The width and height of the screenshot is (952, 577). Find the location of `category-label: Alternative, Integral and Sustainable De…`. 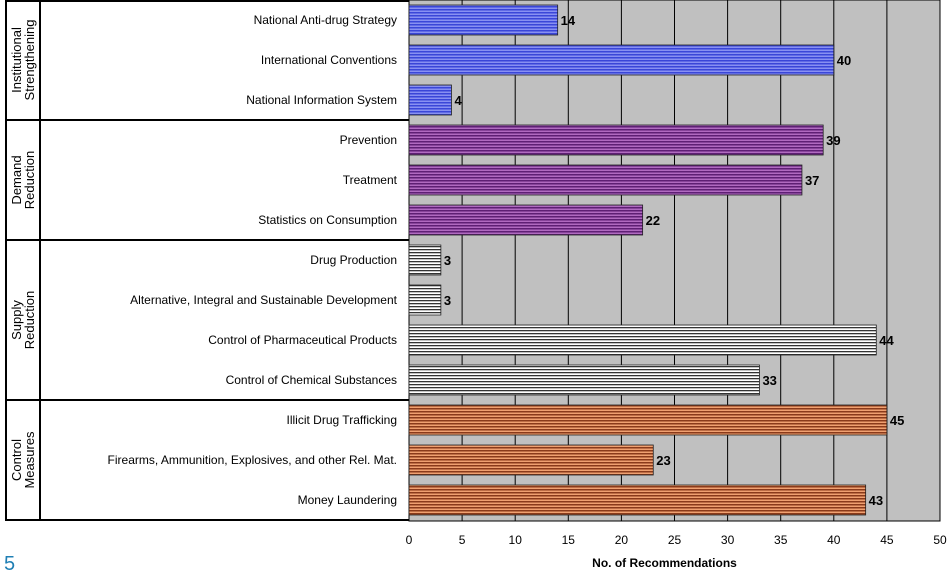

category-label: Alternative, Integral and Sustainable De… is located at coordinates (263, 300).